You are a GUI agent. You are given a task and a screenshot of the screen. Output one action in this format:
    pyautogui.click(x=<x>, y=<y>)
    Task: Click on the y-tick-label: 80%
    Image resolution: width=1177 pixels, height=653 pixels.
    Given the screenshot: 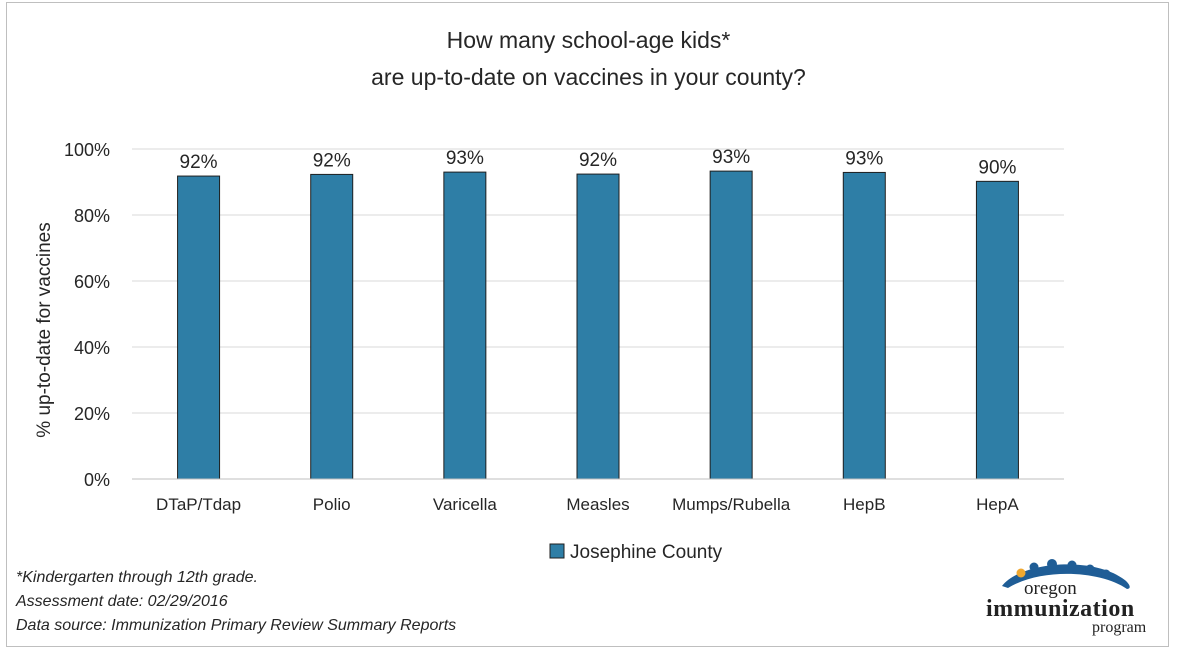 What is the action you would take?
    pyautogui.click(x=92, y=216)
    